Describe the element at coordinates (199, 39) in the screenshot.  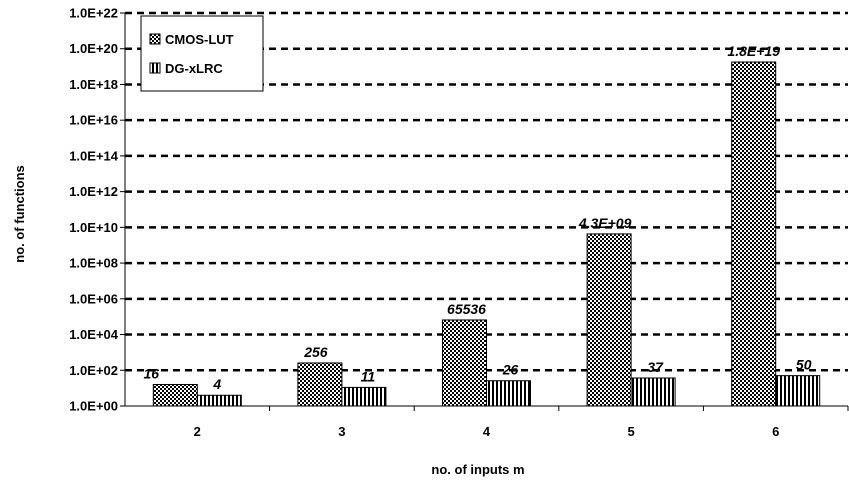
I see `legend-label-cmos-lut: CMOS-LUT` at that location.